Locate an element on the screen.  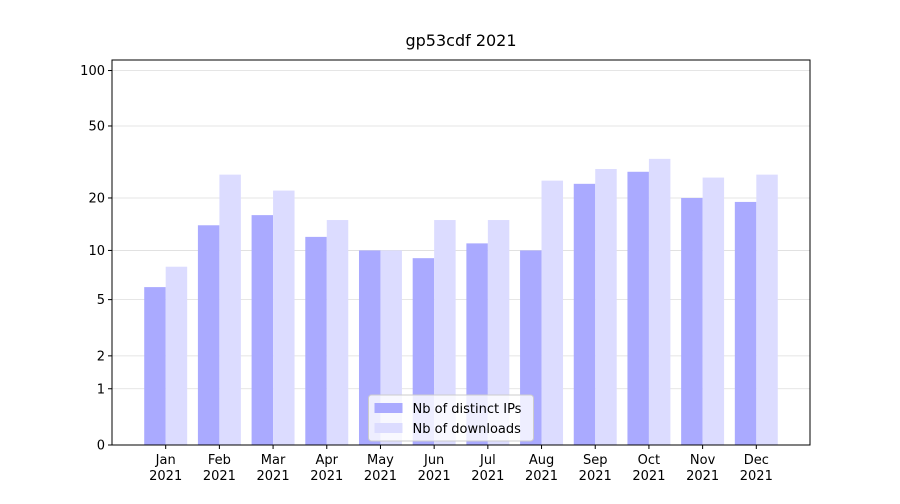
legend-label: Nb of distinct IPs is located at coordinates (467, 409).